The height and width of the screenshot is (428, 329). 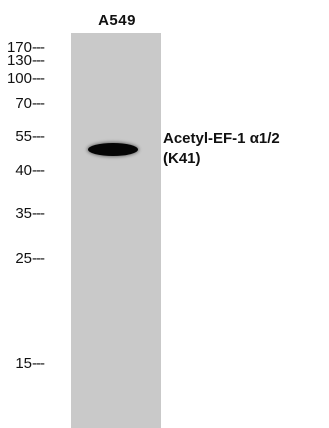 I want to click on marker-130: 130---, so click(x=33, y=61).